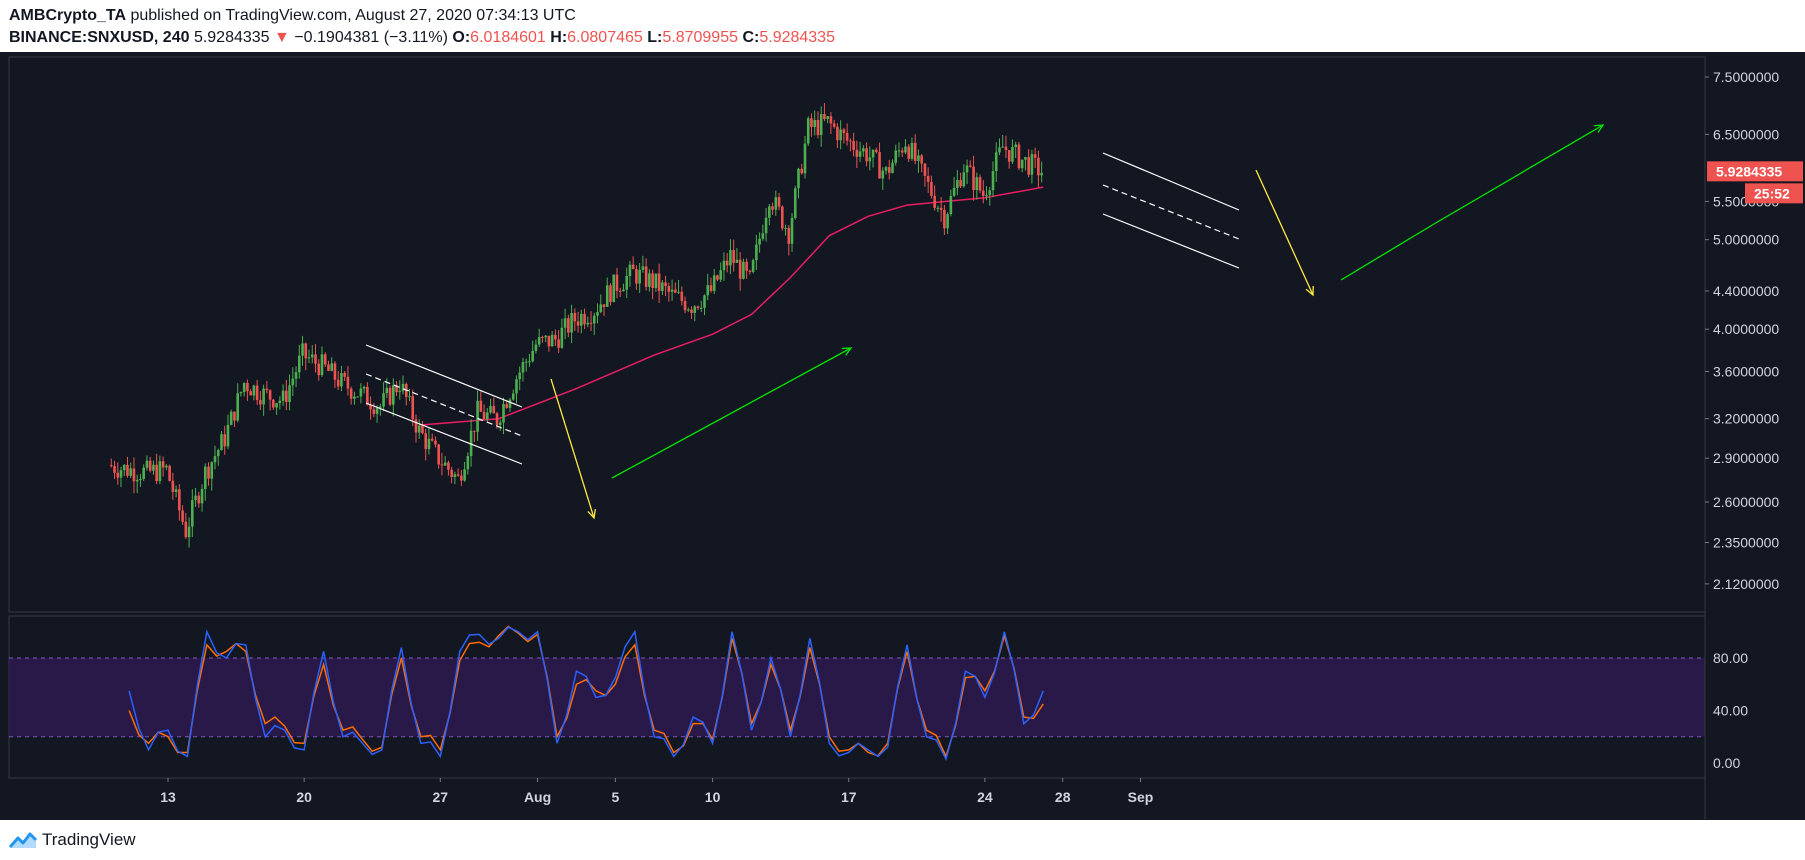  Describe the element at coordinates (1746, 291) in the screenshot. I see `price-tick-label: 4.4000000` at that location.